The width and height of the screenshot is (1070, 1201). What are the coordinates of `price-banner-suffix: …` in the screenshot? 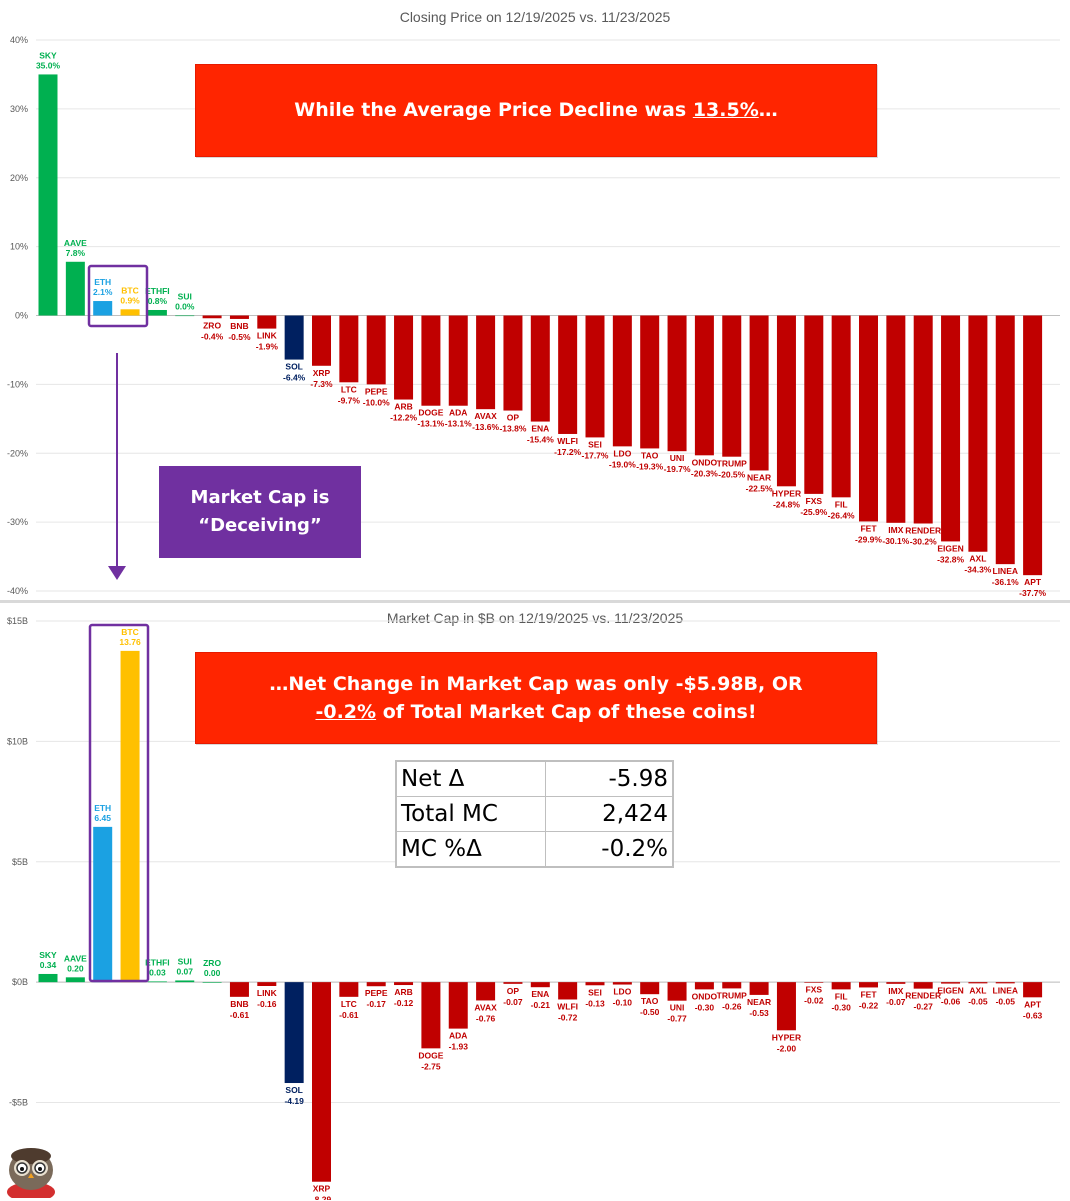 It's located at (768, 110).